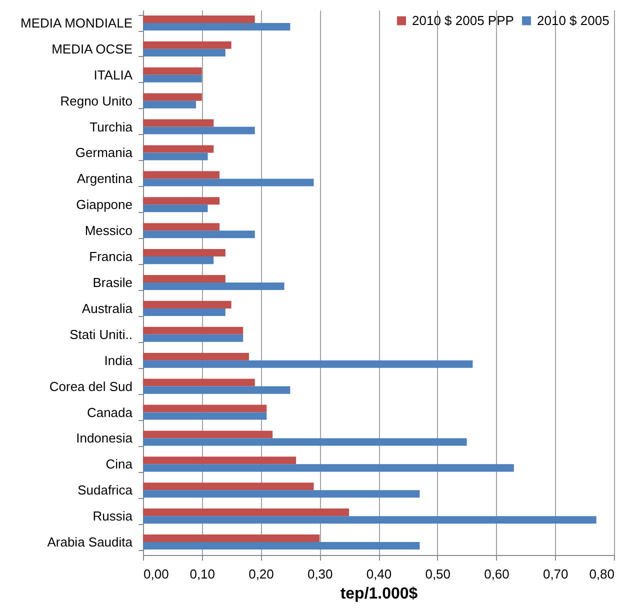 The height and width of the screenshot is (616, 627). Describe the element at coordinates (76, 22) in the screenshot. I see `y-tick-label: MEDIA MONDIALE` at that location.